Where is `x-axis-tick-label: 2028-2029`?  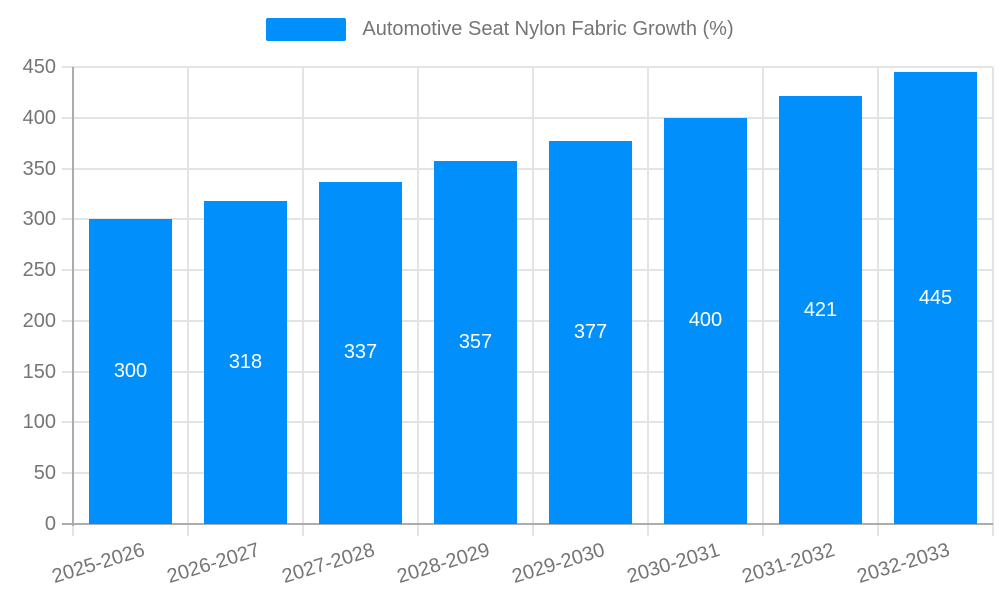
x-axis-tick-label: 2028-2029 is located at coordinates (443, 563).